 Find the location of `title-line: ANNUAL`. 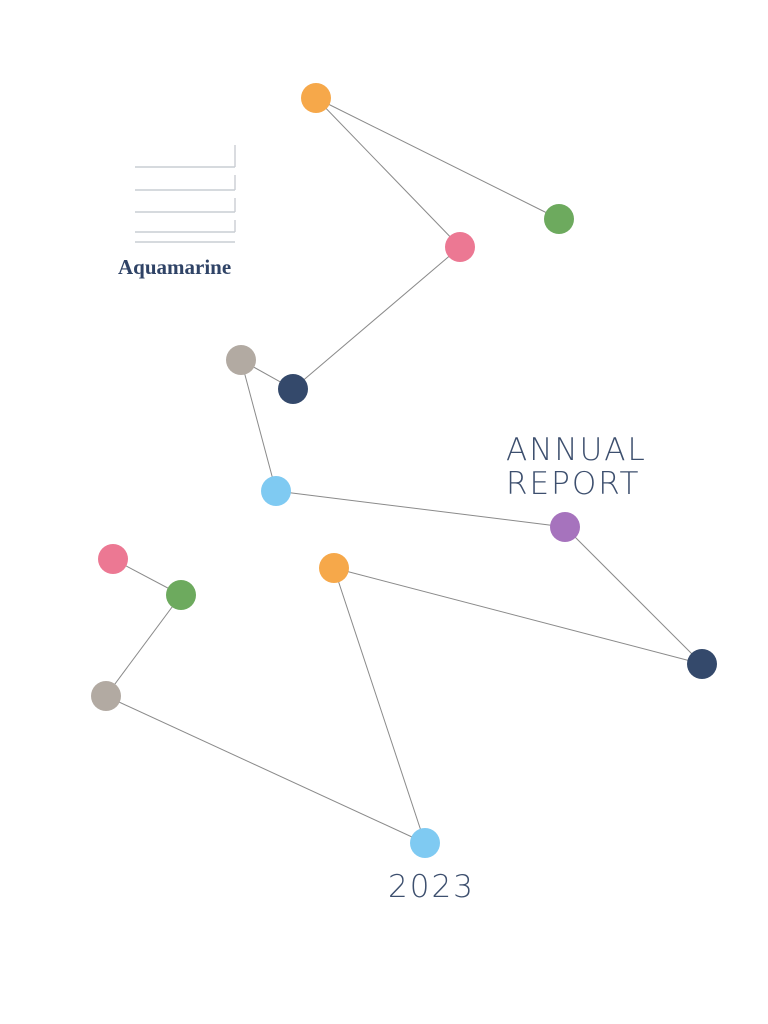

title-line: ANNUAL is located at coordinates (576, 450).